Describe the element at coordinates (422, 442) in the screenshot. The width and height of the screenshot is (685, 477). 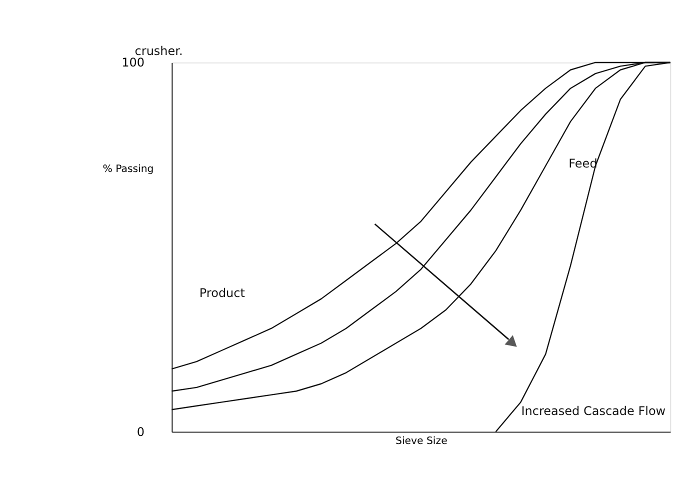
I see `x-axis-title: Sieve Size` at that location.